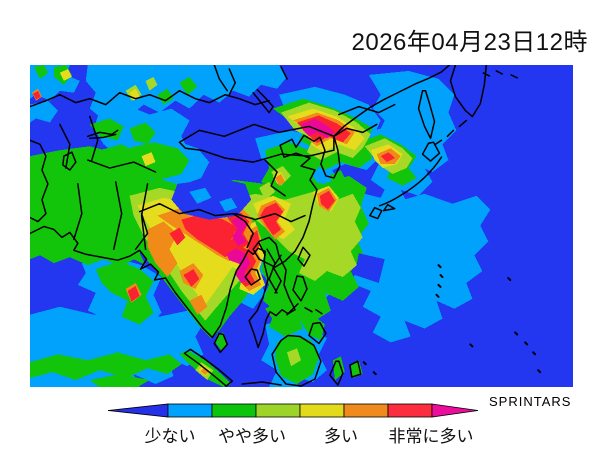 This screenshot has height=450, width=600. What do you see at coordinates (455, 410) in the screenshot?
I see `colorbar-high-arrow` at bounding box center [455, 410].